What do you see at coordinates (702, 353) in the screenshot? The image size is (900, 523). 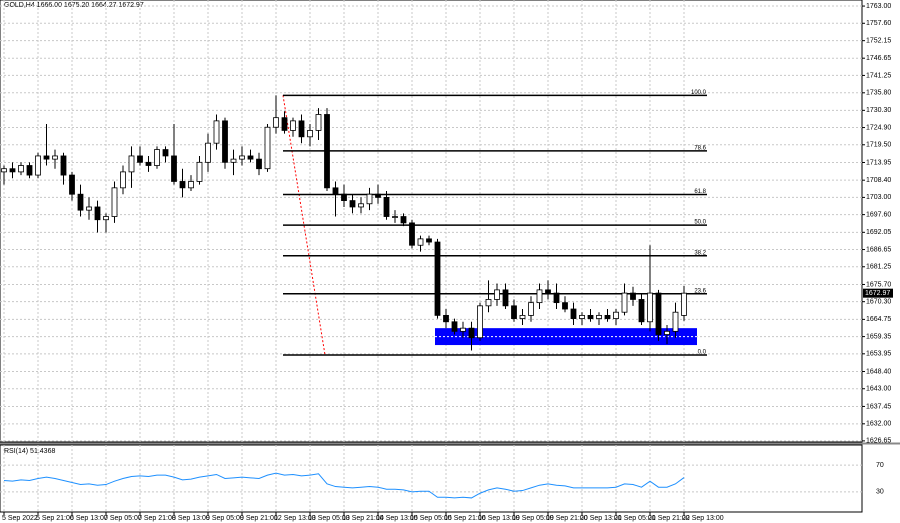 I see `fibo-label: 0.0` at bounding box center [702, 353].